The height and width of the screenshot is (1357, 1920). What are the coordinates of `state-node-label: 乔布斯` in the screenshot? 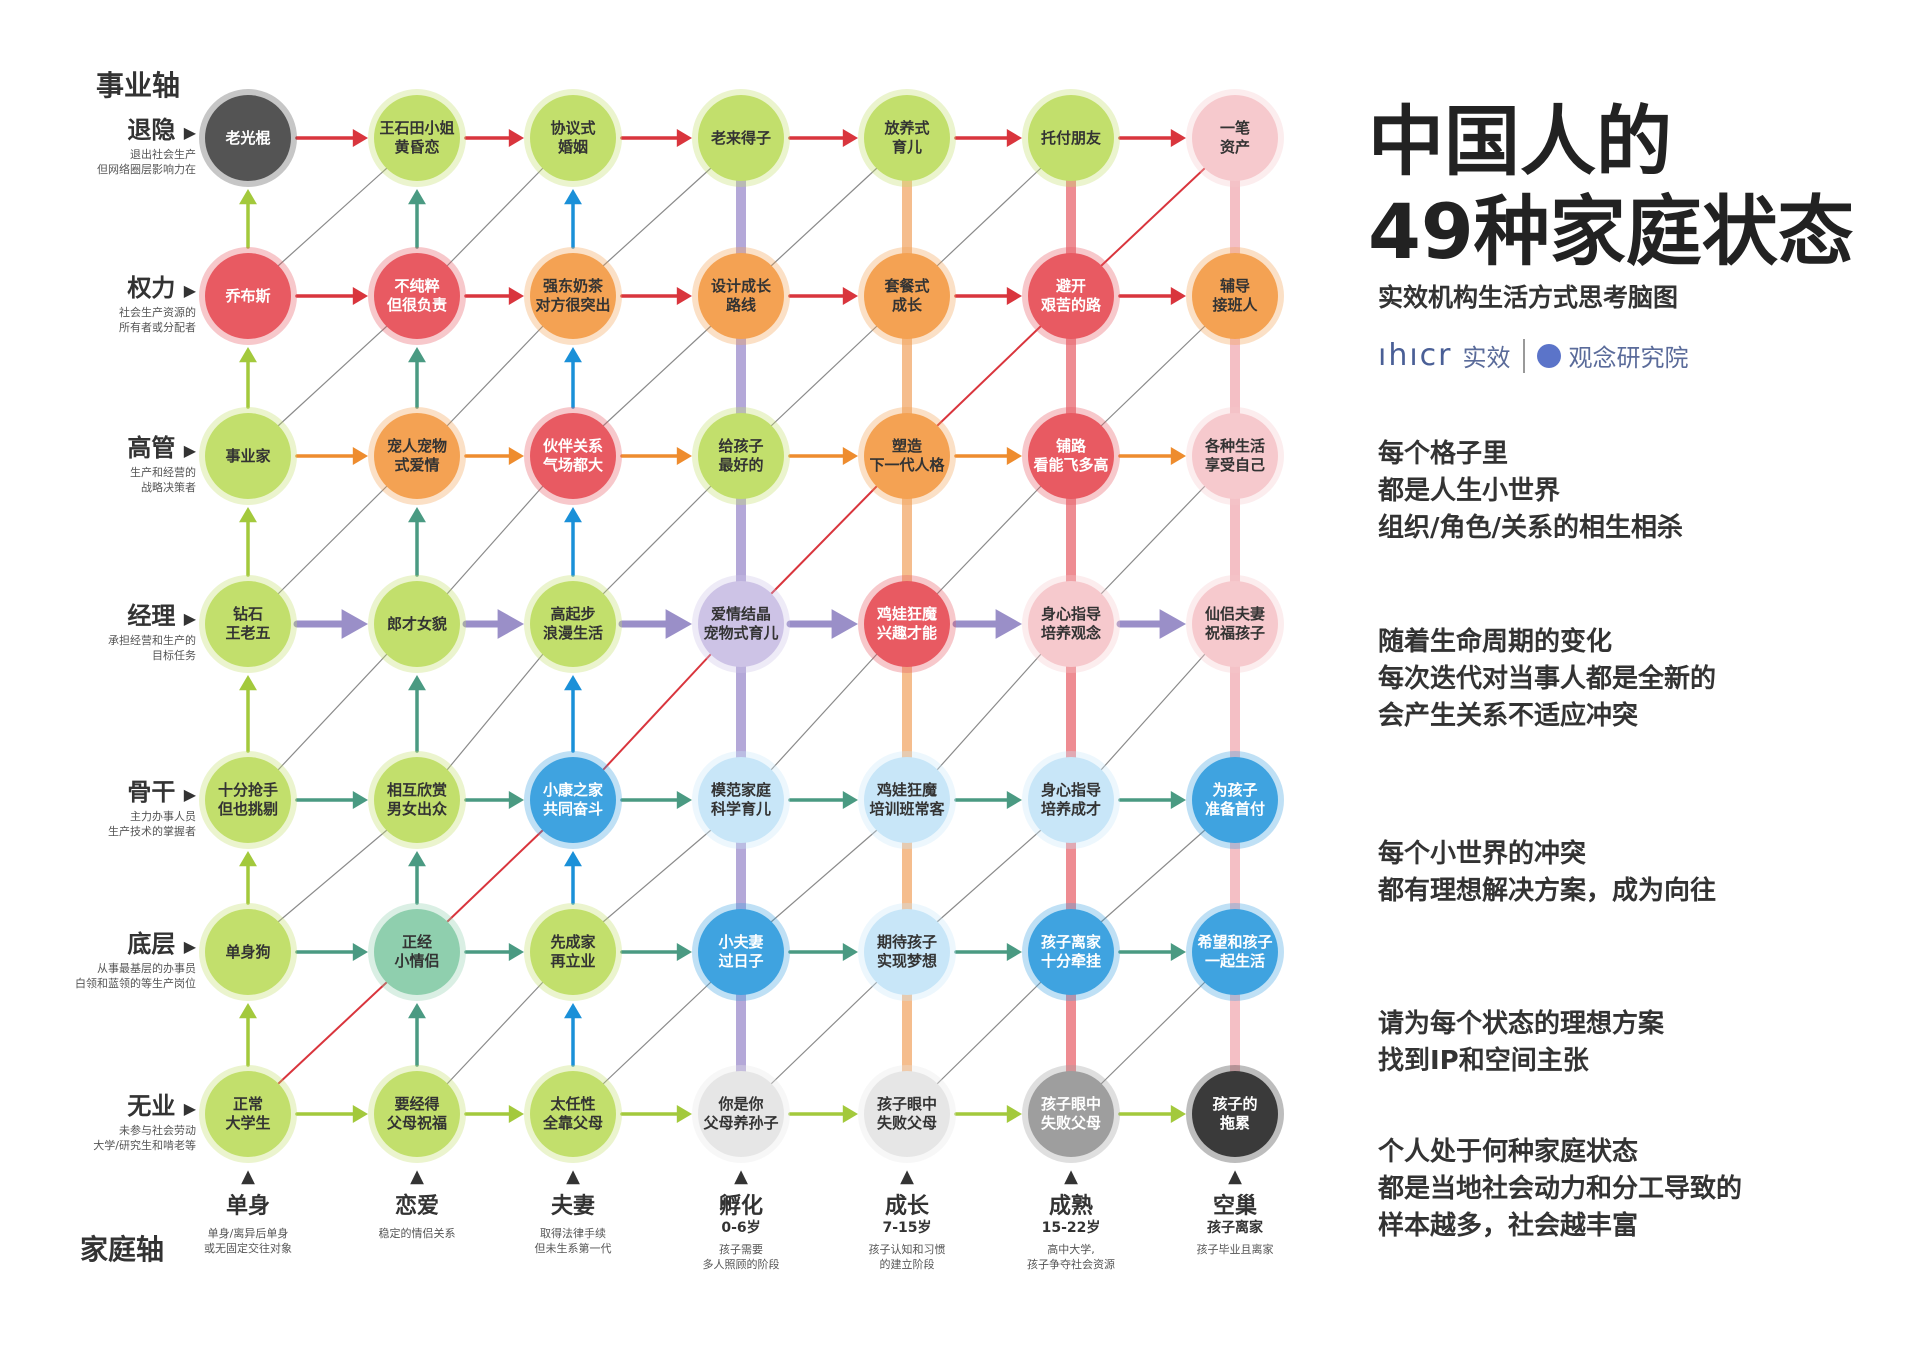 It's located at (248, 295).